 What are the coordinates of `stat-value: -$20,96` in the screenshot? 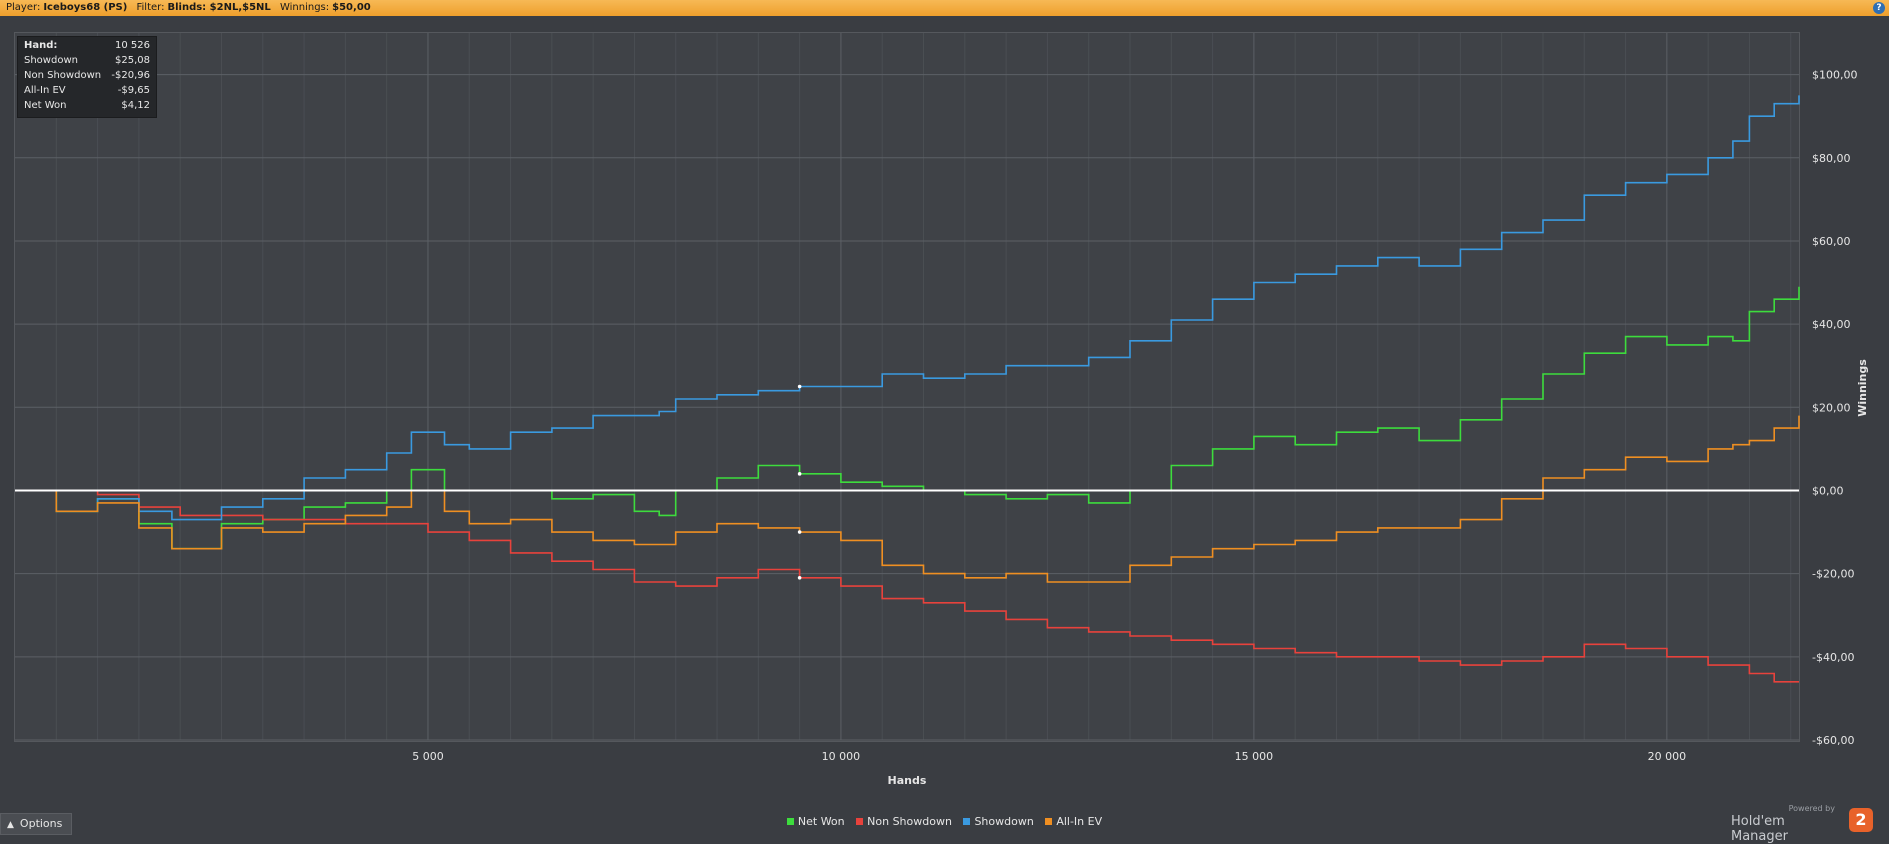 It's located at (130, 75).